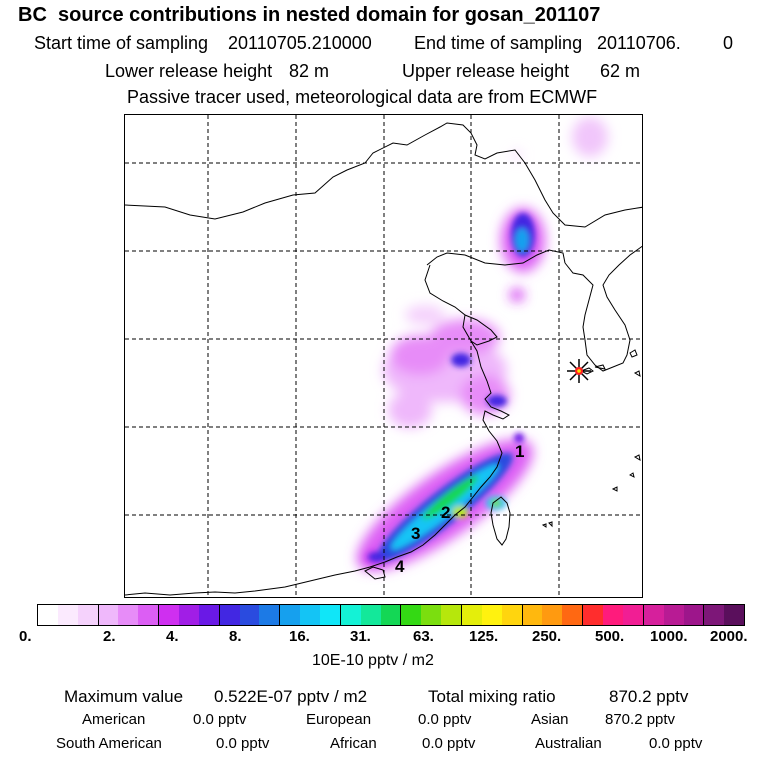  What do you see at coordinates (568, 743) in the screenshot?
I see `region-name: Australian` at bounding box center [568, 743].